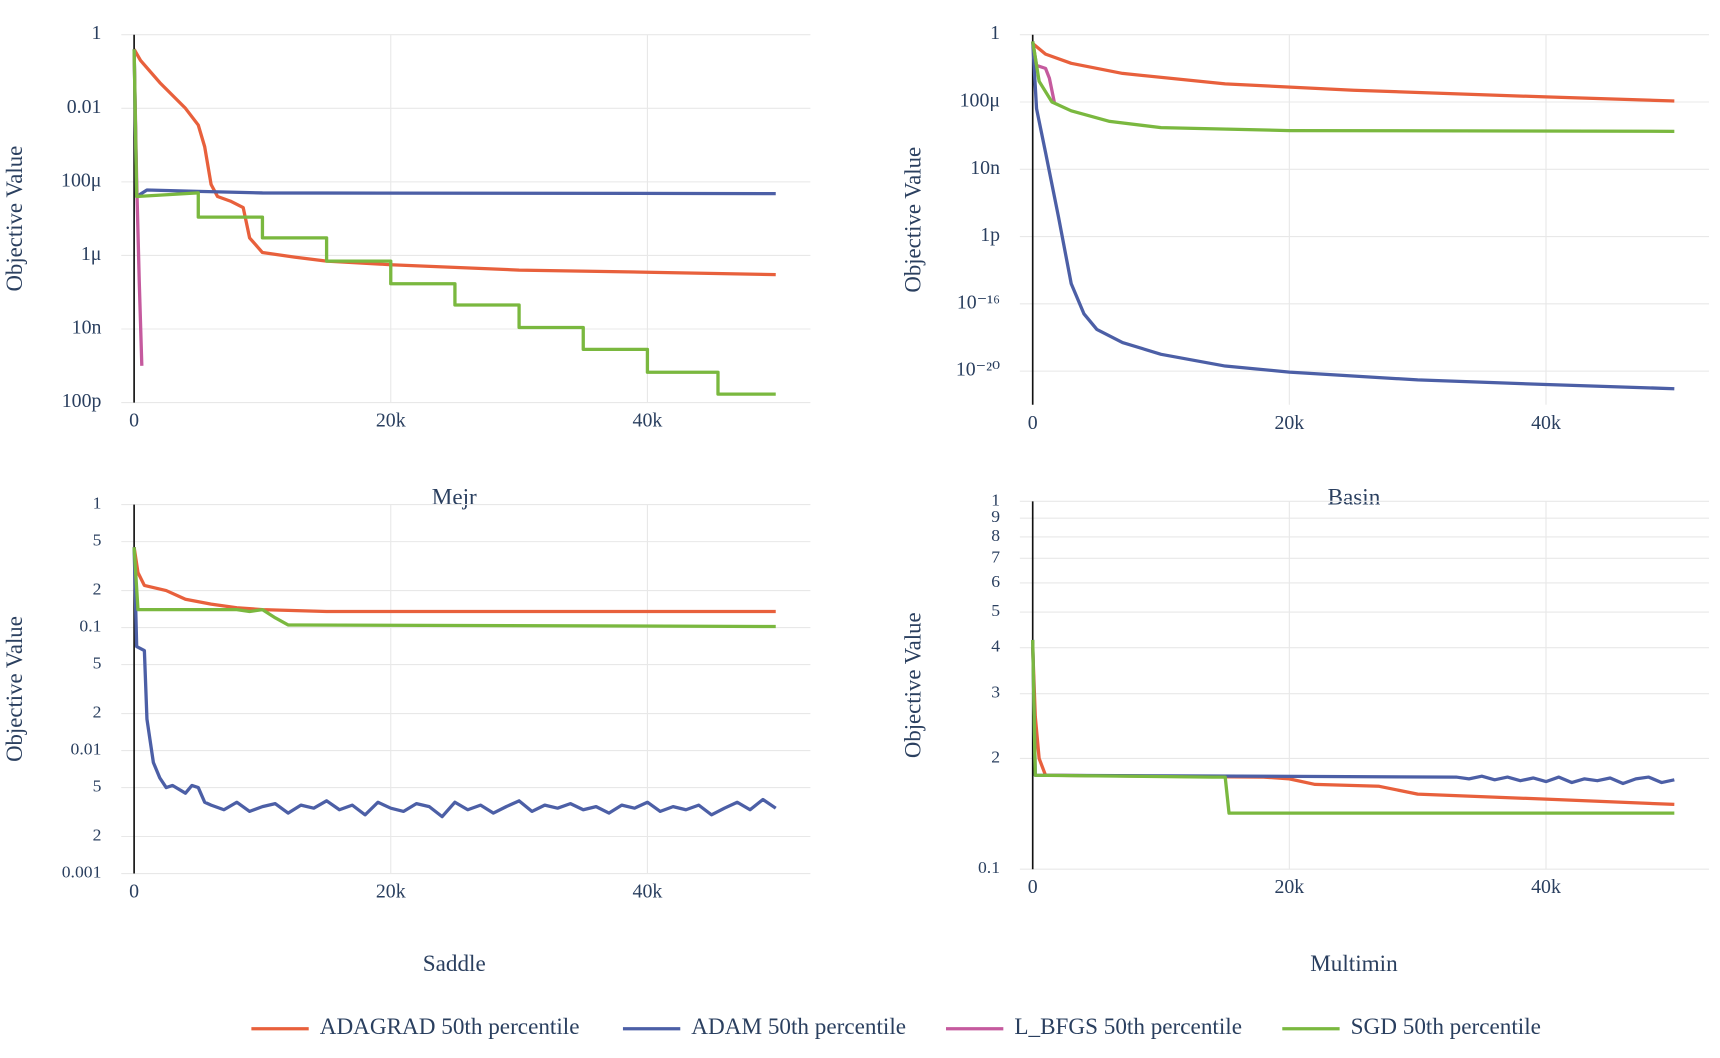 Image resolution: width=1720 pixels, height=1058 pixels. What do you see at coordinates (990, 235) in the screenshot?
I see `y-tick-label: 1p` at bounding box center [990, 235].